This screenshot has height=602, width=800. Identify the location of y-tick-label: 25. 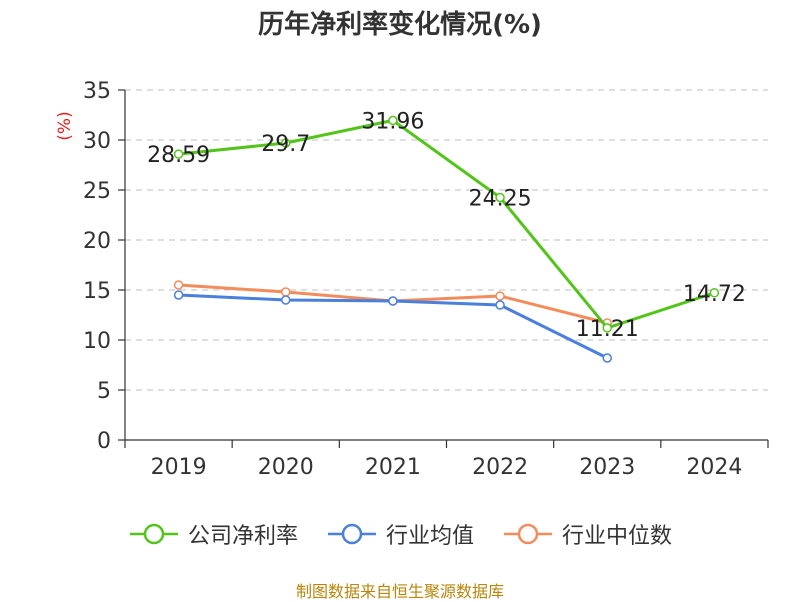
(97, 191).